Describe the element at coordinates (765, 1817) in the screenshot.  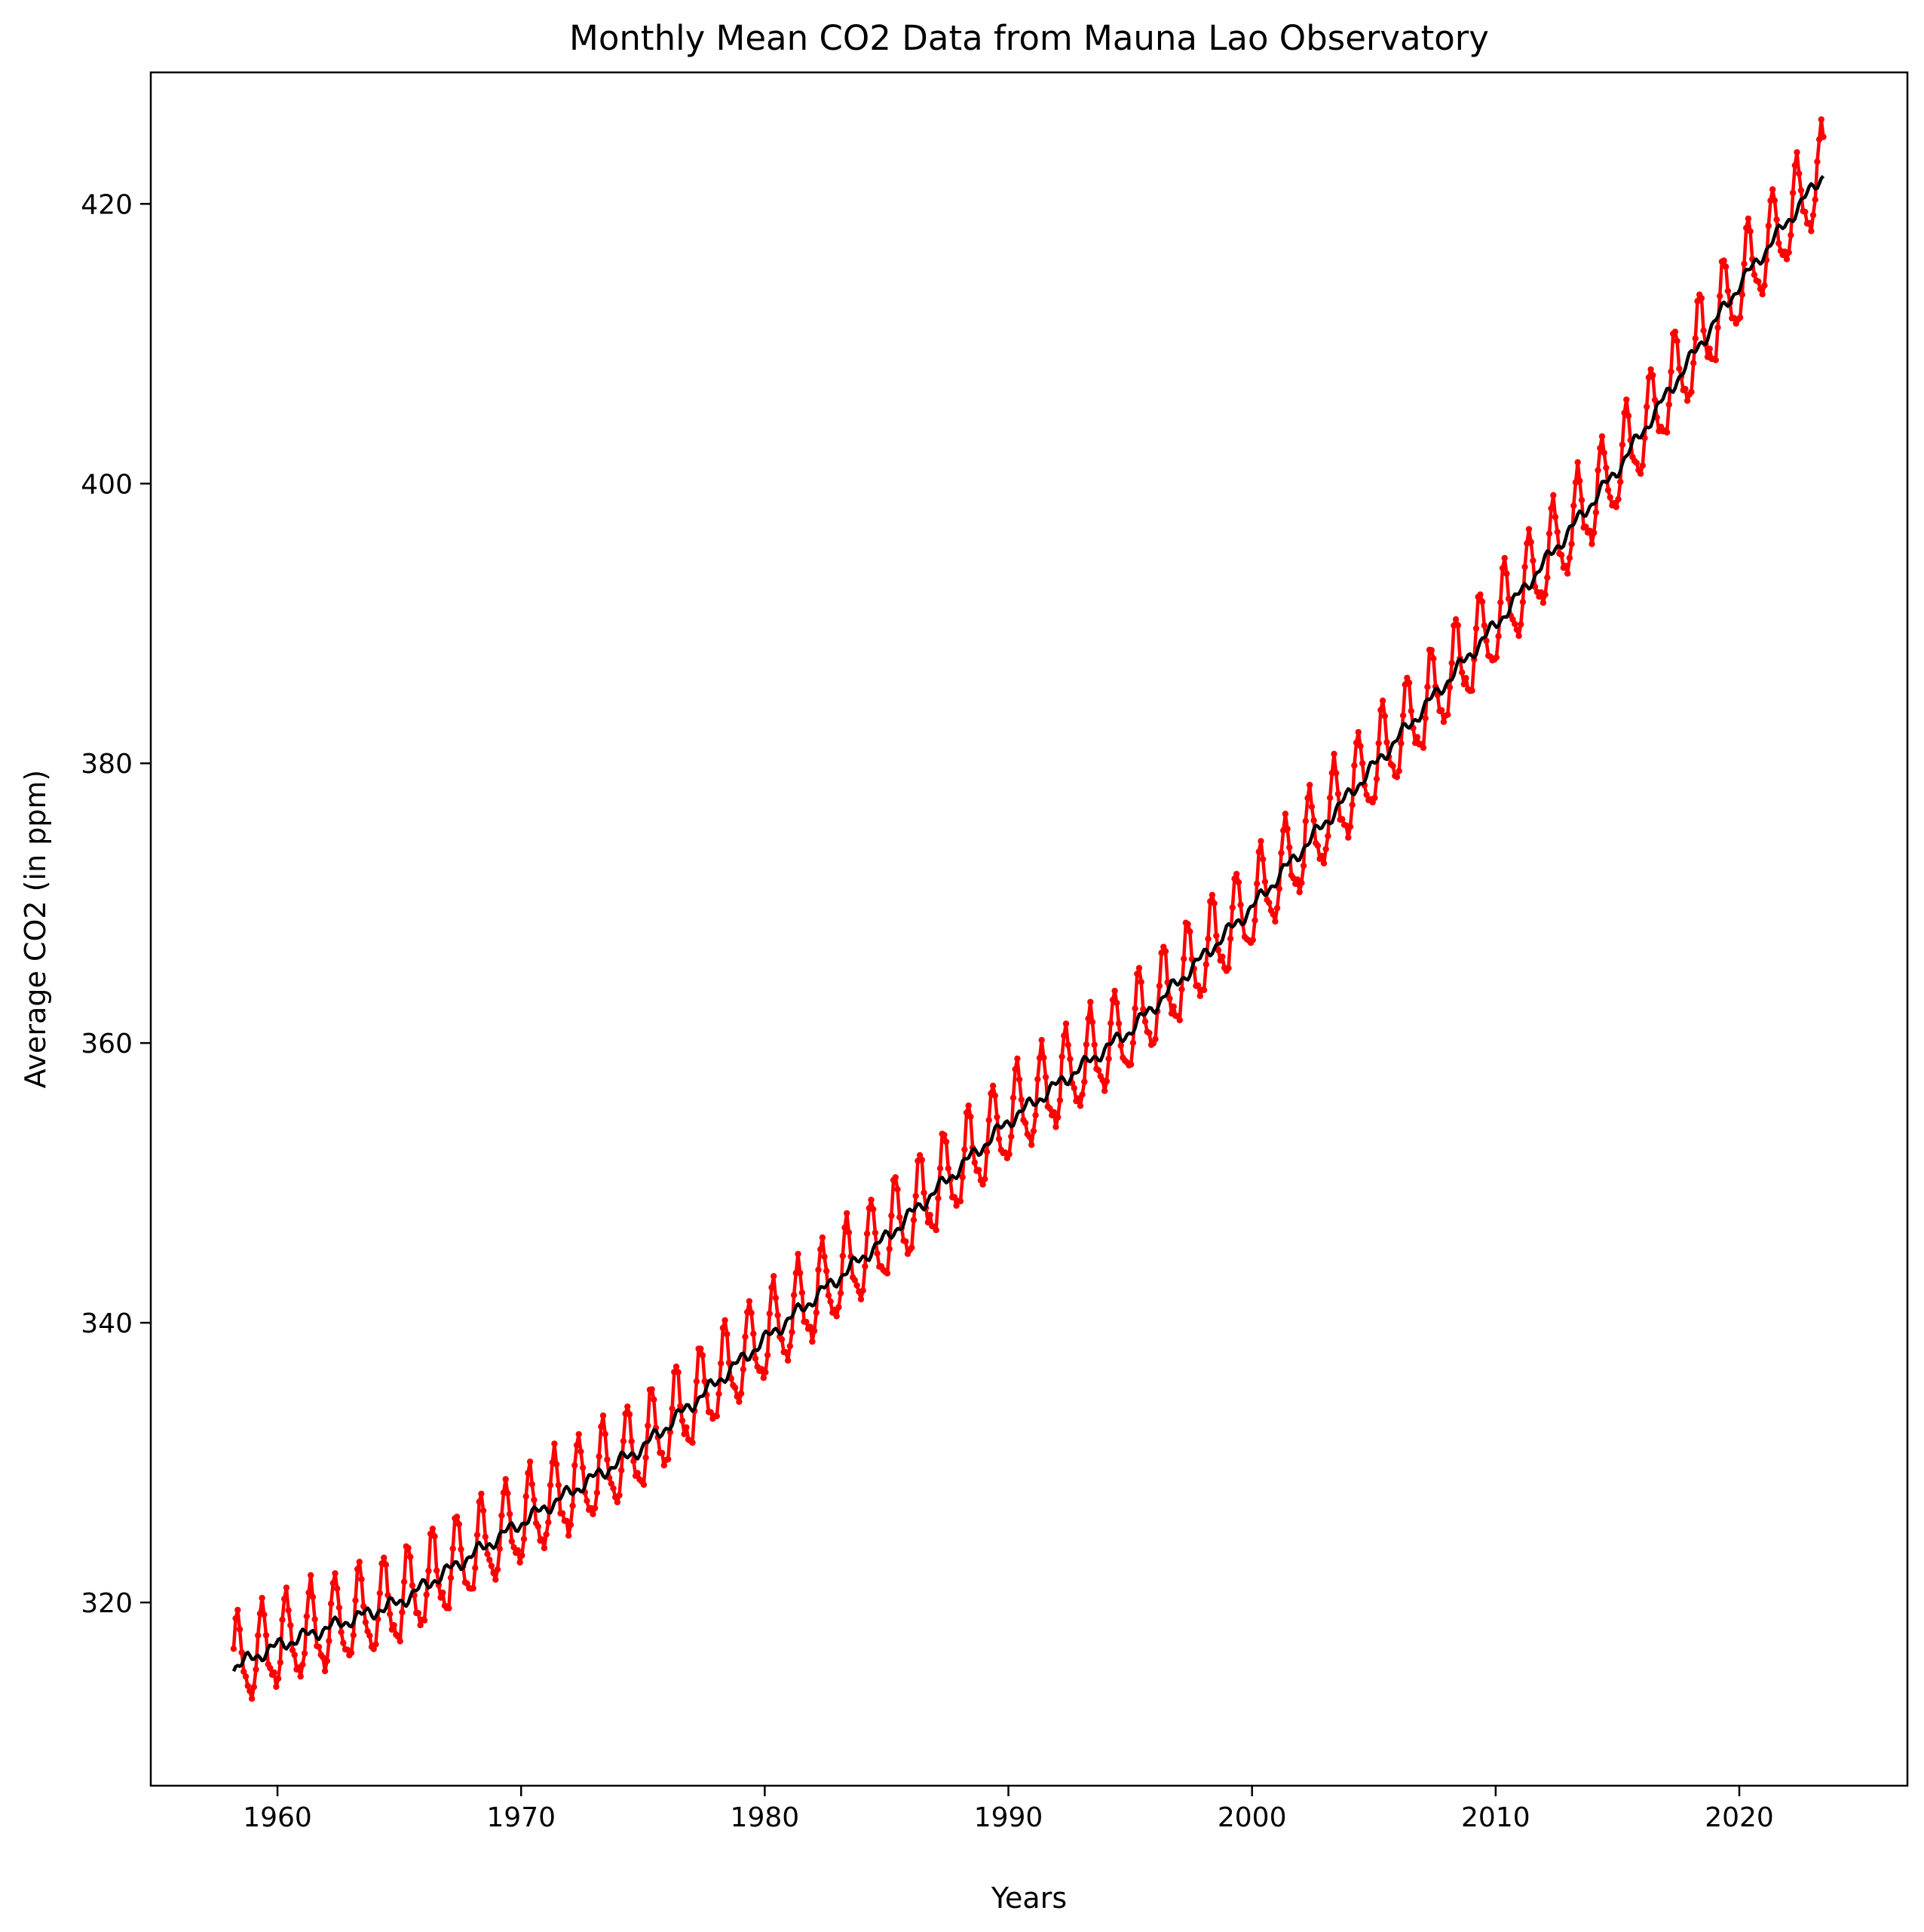
I see `x-tick-label: 1980` at that location.